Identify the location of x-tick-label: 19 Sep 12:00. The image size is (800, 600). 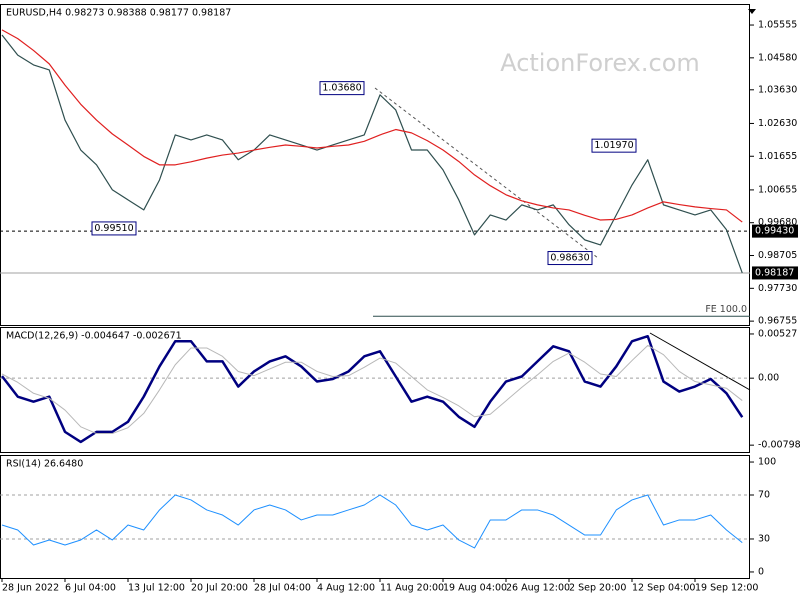
(726, 588).